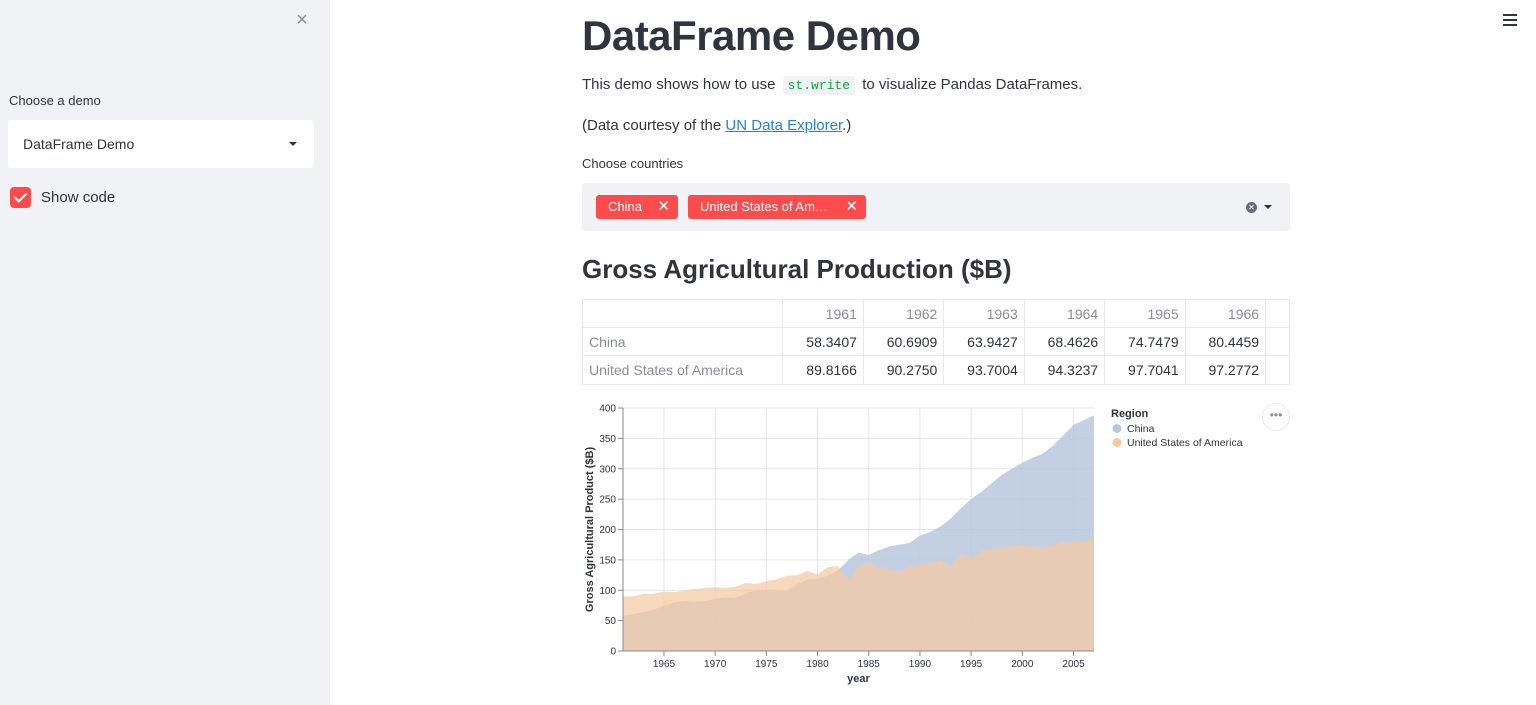 This screenshot has height=705, width=1536. What do you see at coordinates (654, 125) in the screenshot?
I see `courtesy-before: (Data courtesy of the` at bounding box center [654, 125].